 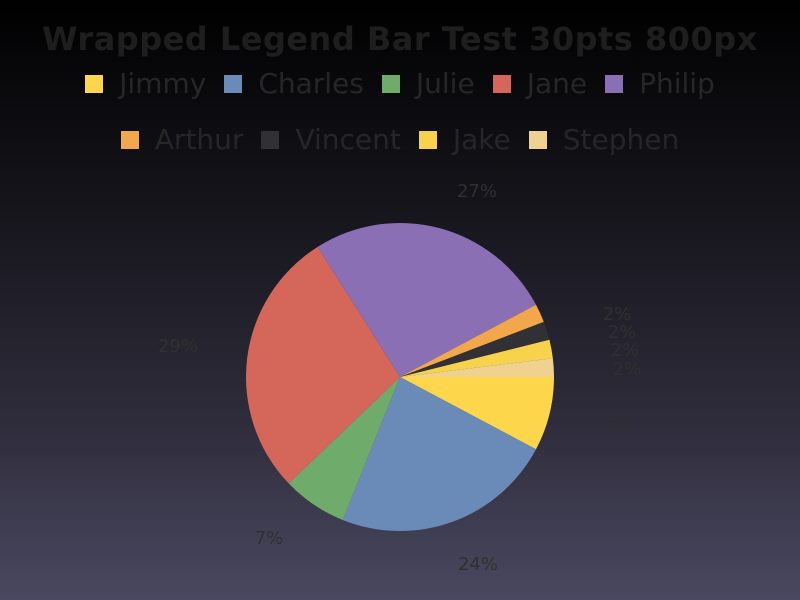 What do you see at coordinates (439, 454) in the screenshot?
I see `pie-slice-charles` at bounding box center [439, 454].